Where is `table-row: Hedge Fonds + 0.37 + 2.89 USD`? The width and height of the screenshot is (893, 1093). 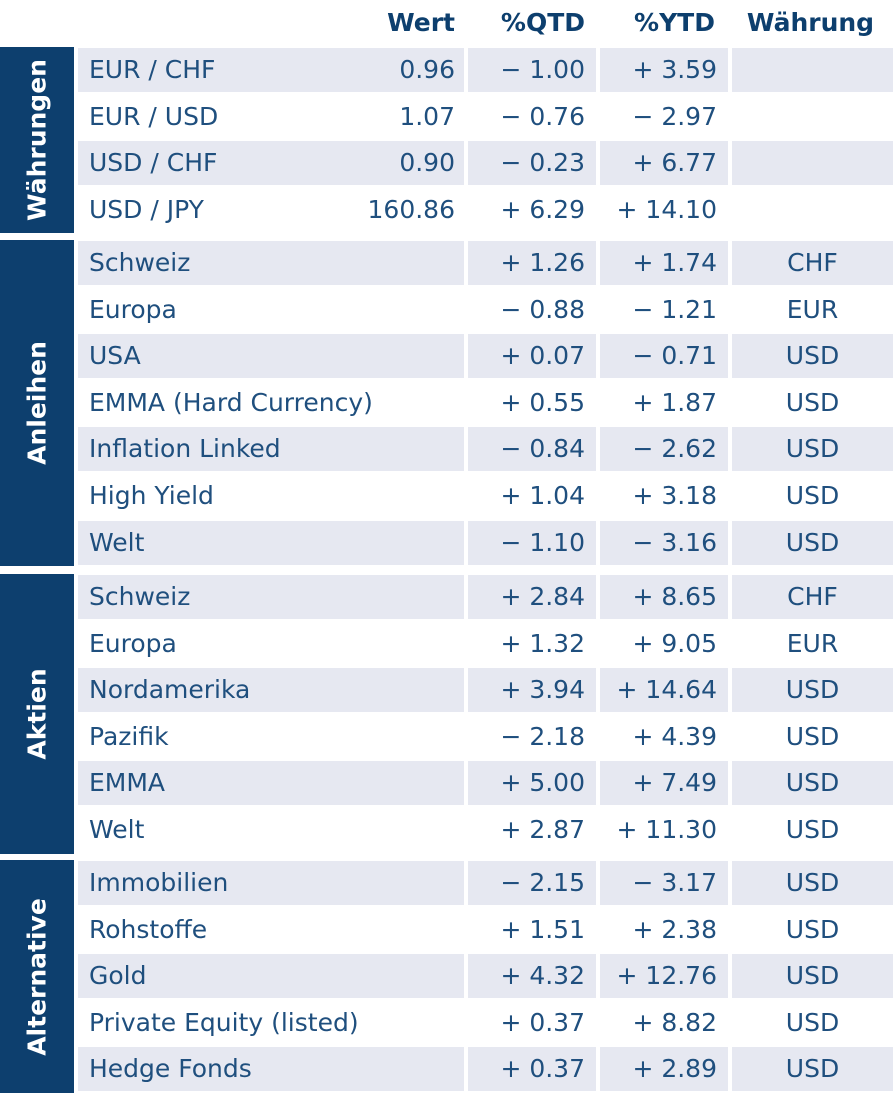
table-row: Hedge Fonds + 0.37 + 2.89 USD is located at coordinates (485, 1069).